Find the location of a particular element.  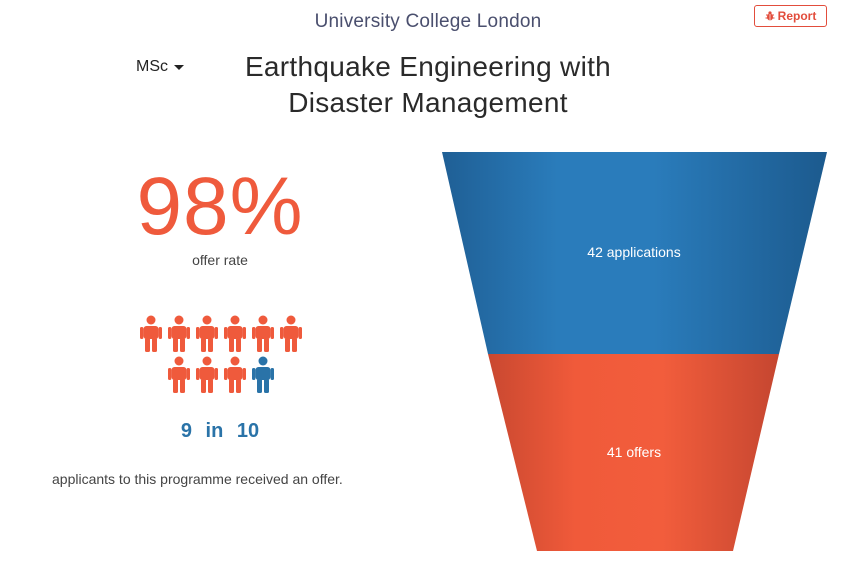

funnel-label-offers: 41 offers is located at coordinates (634, 452).